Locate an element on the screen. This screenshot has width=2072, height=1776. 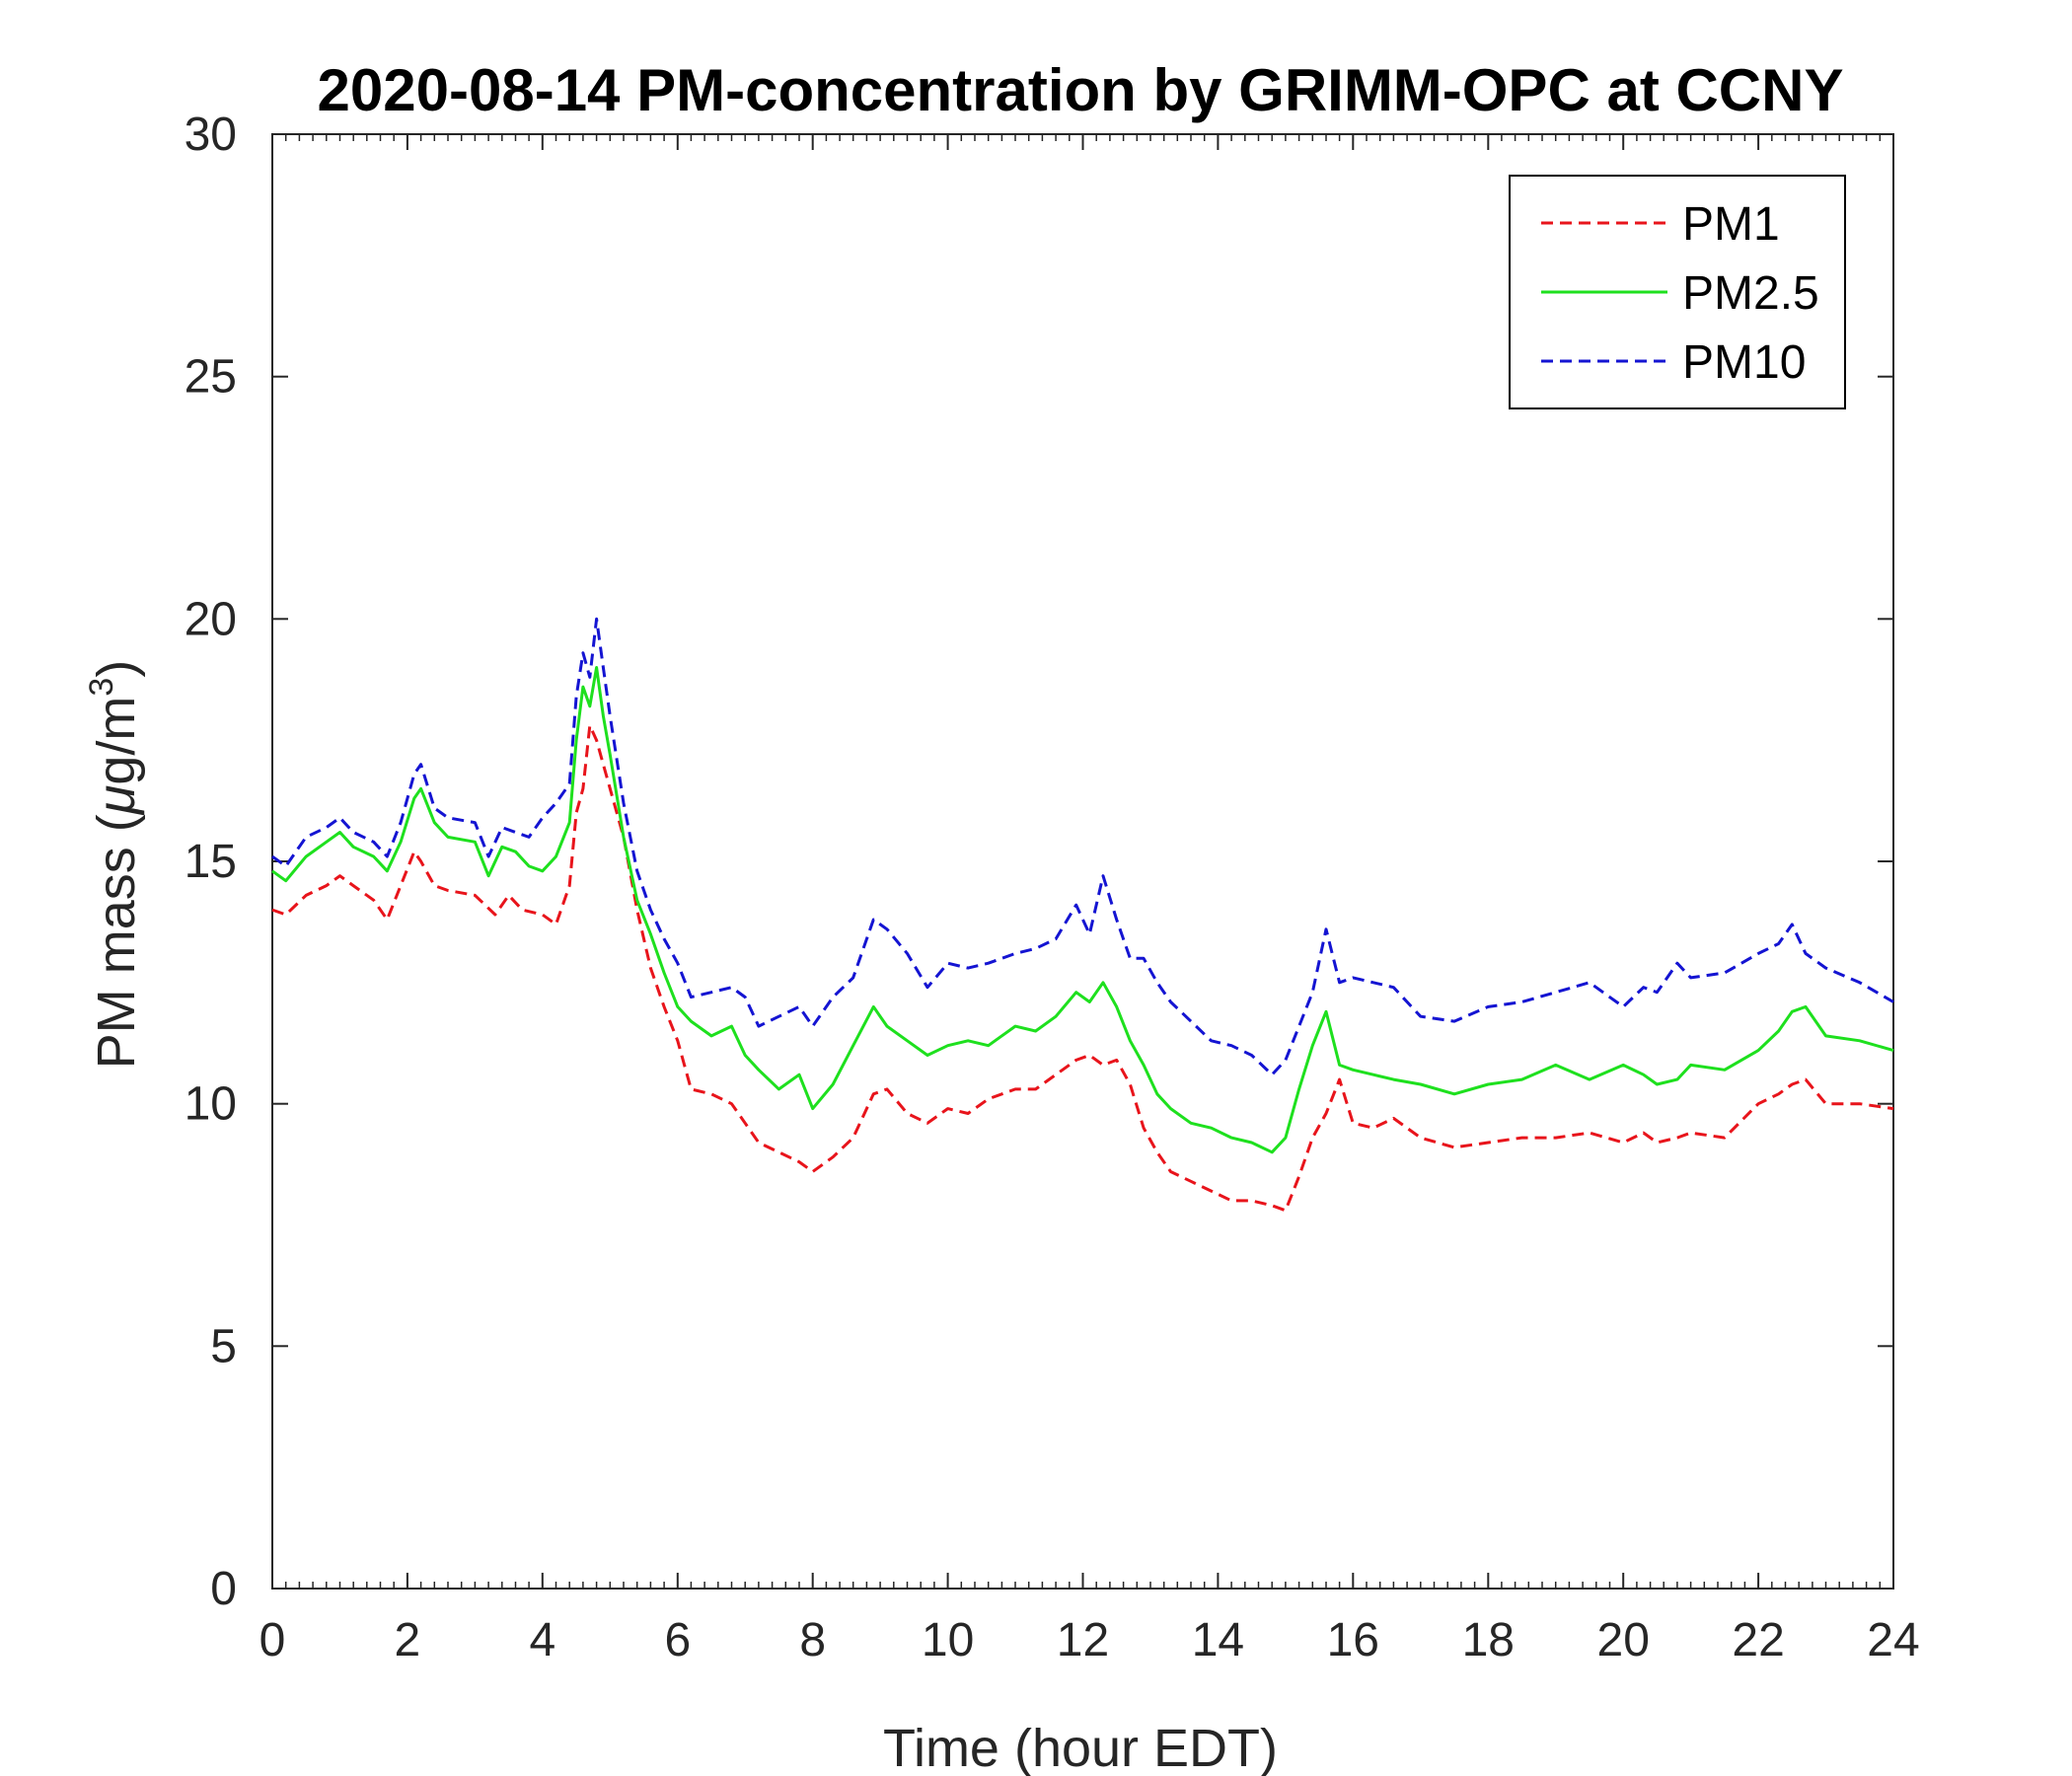
y-tick-labels: 0 5 10 15 20 25 30 is located at coordinates (211, 862).